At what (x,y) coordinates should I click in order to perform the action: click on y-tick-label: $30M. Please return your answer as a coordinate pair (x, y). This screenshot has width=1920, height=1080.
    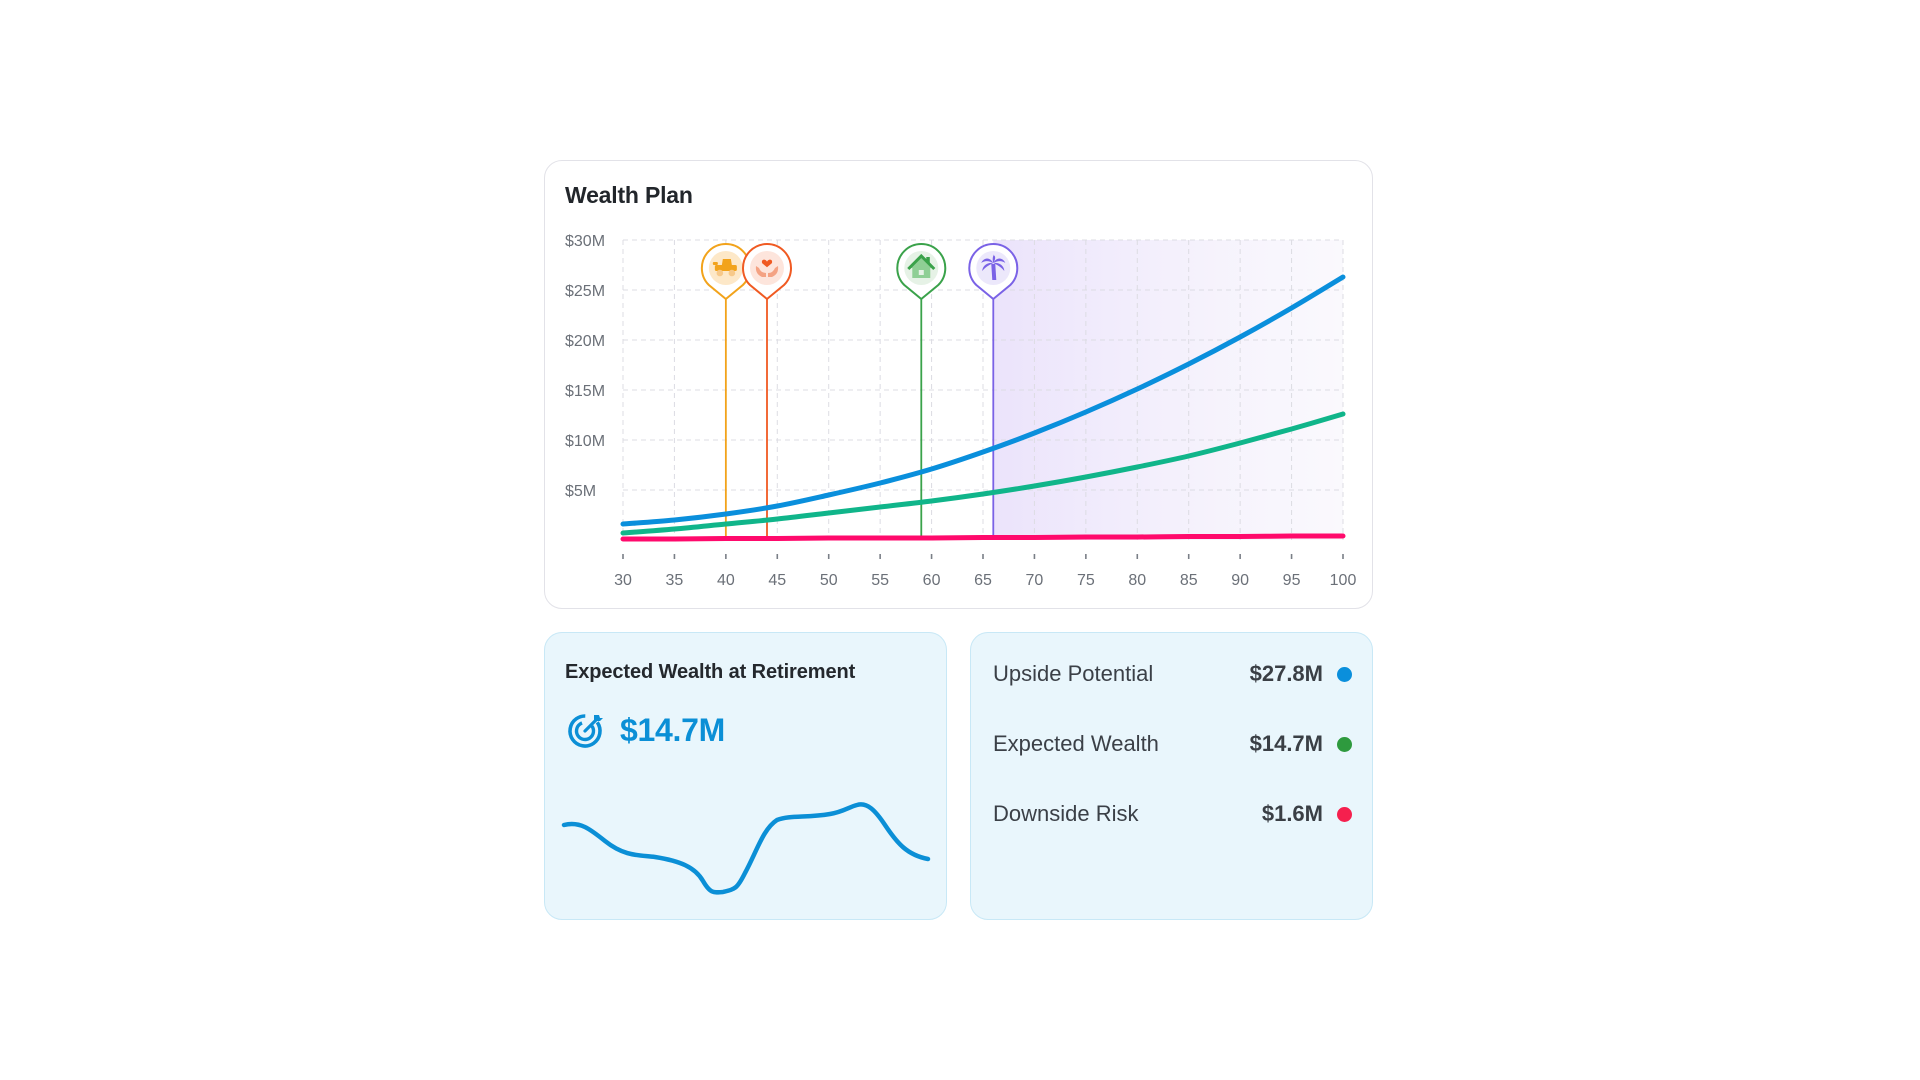
    Looking at the image, I should click on (585, 241).